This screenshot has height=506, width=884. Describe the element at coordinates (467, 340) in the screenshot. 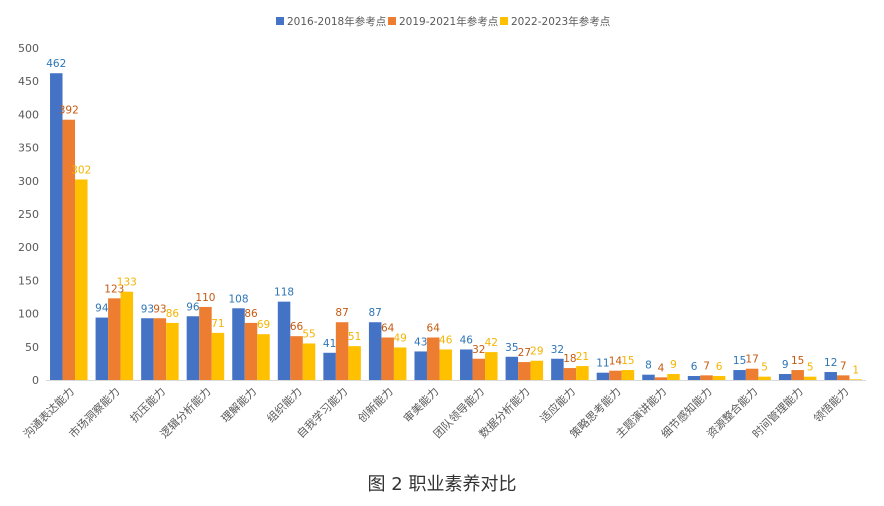

I see `data-label: 46` at that location.